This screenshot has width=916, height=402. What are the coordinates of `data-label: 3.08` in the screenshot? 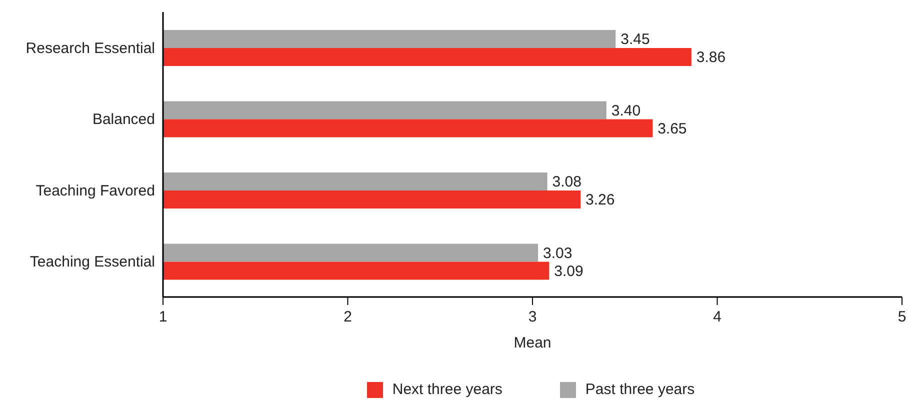 It's located at (567, 182).